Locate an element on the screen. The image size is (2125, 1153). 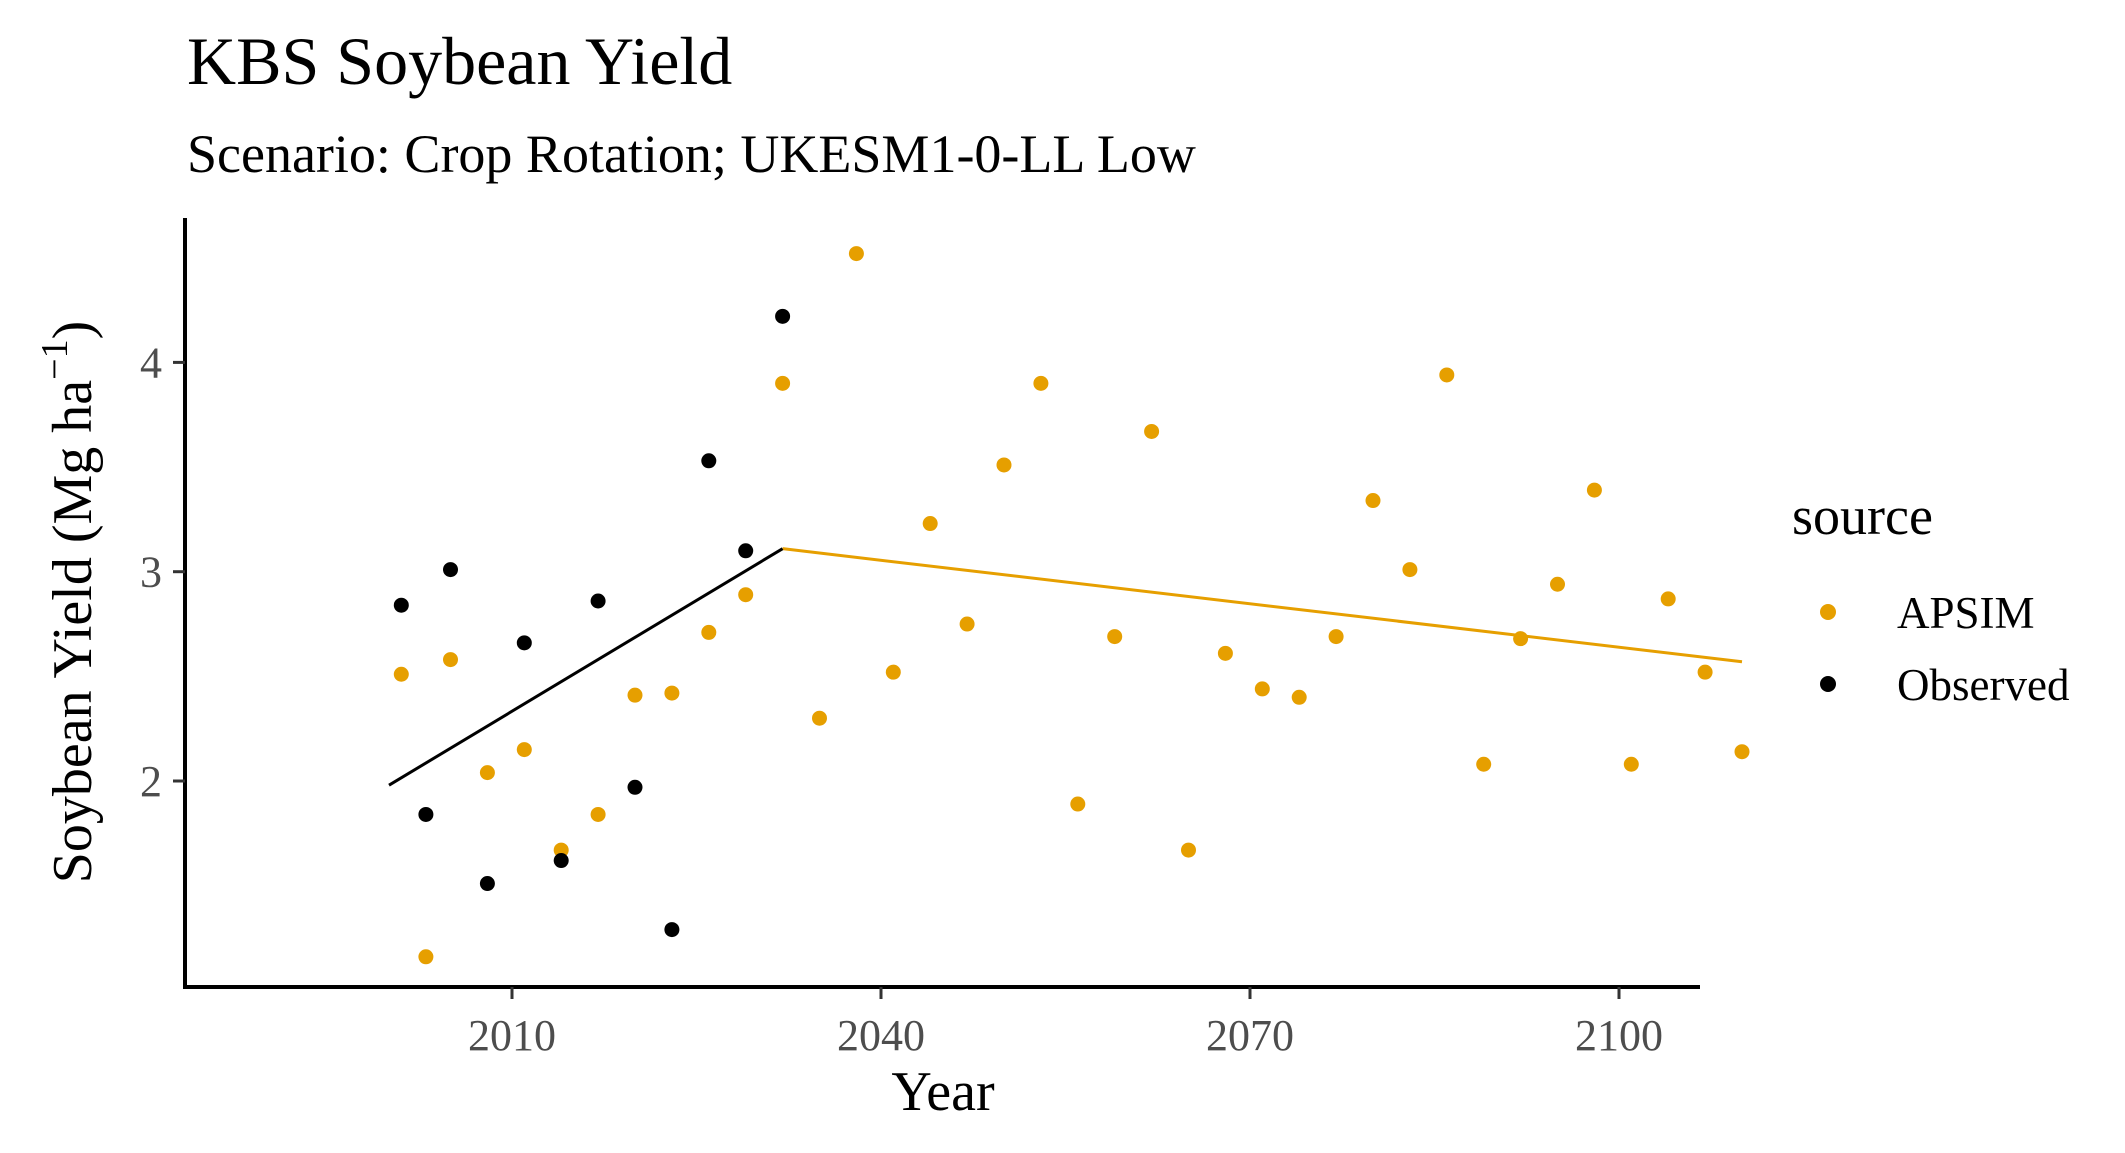
y-axis-title-group: Soybean Yield (Mg ha−1) is located at coordinates (69, 602).